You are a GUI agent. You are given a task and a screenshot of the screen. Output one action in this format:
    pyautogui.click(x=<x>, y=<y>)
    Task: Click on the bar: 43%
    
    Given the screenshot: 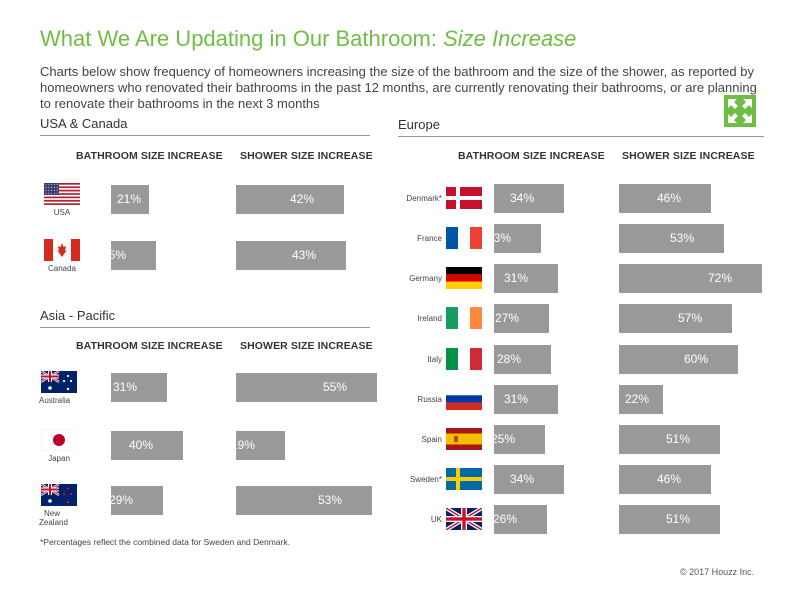 What is the action you would take?
    pyautogui.click(x=291, y=255)
    